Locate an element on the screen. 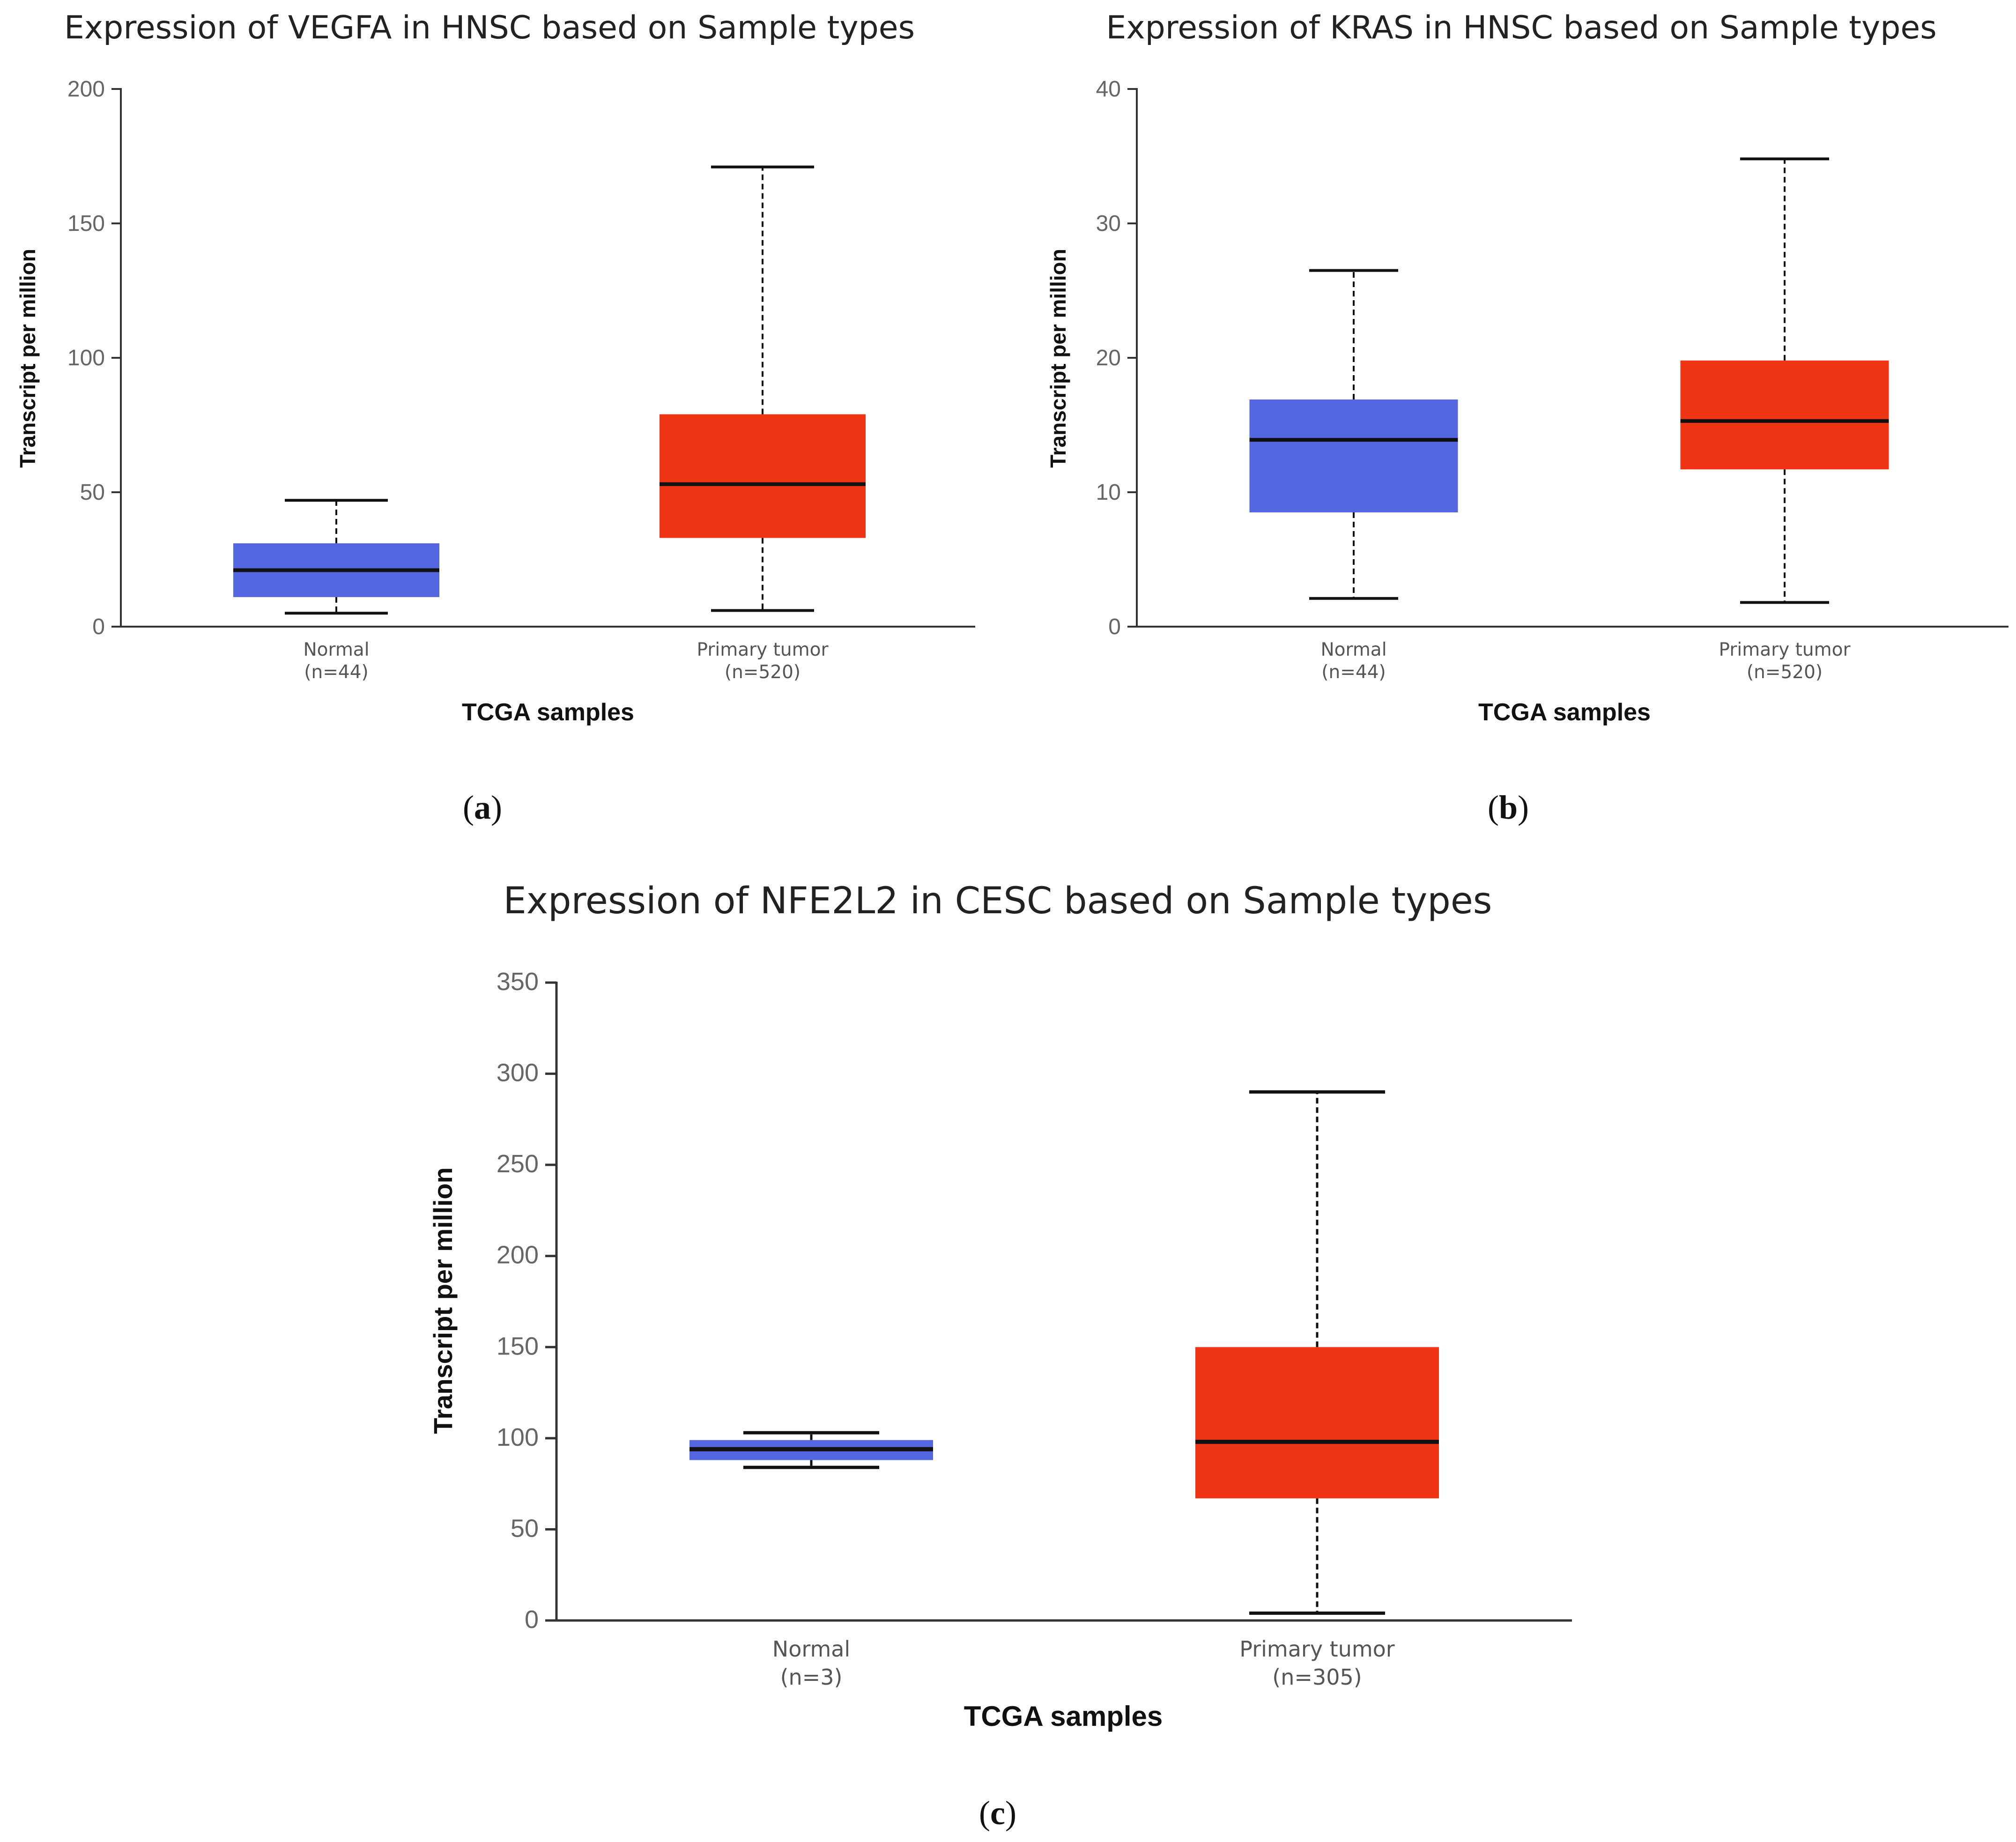 This screenshot has width=2016, height=1842. y-tick-label: 300 is located at coordinates (518, 1073).